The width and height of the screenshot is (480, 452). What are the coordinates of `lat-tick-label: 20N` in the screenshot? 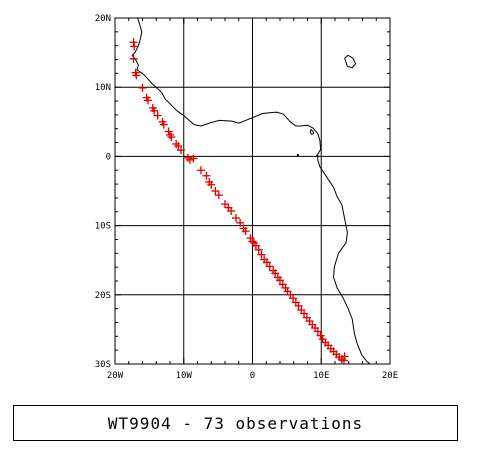 It's located at (103, 19).